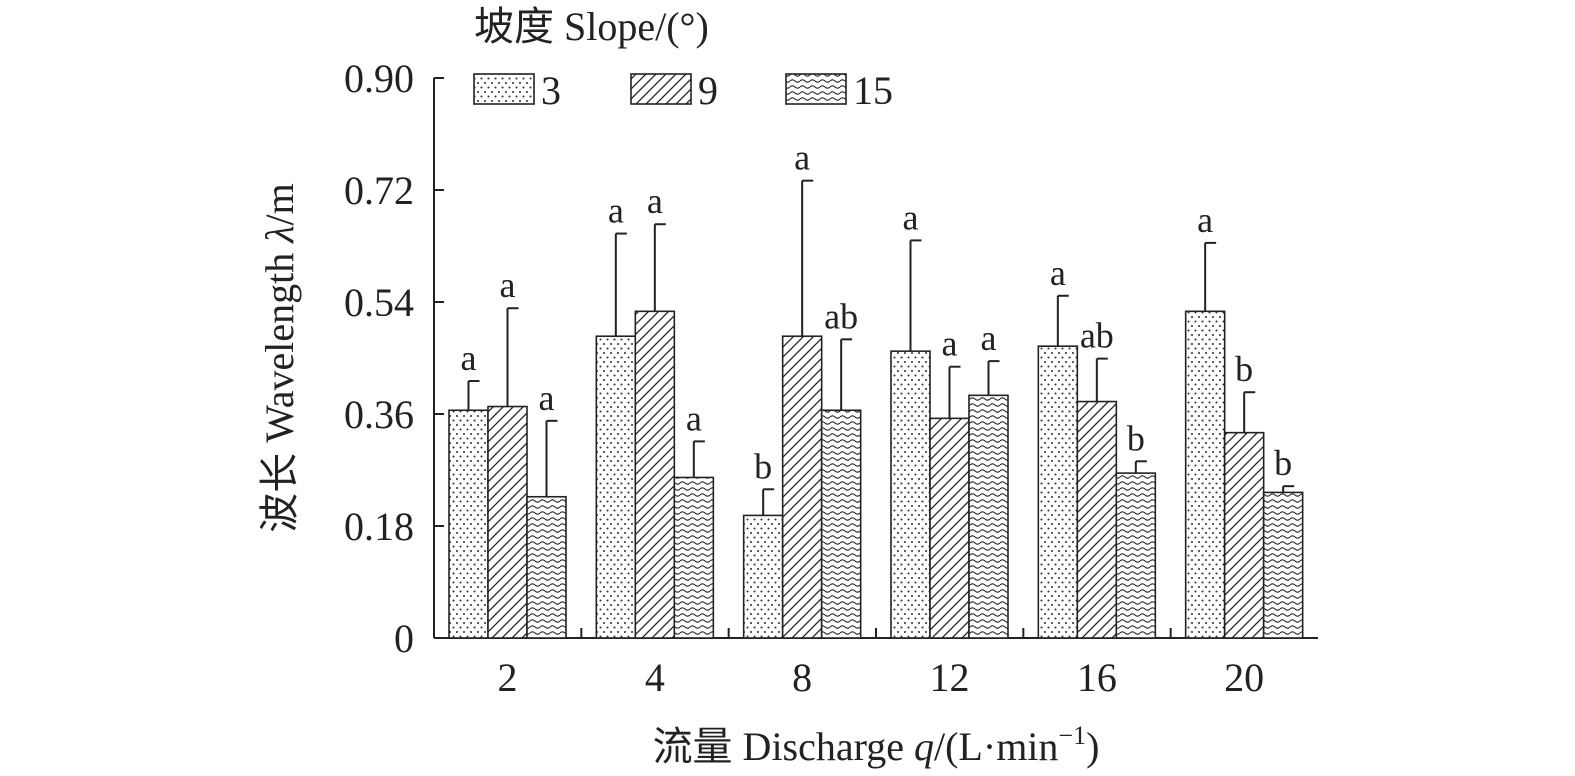 The height and width of the screenshot is (776, 1575). I want to click on y-tick-label: 0.36, so click(379, 414).